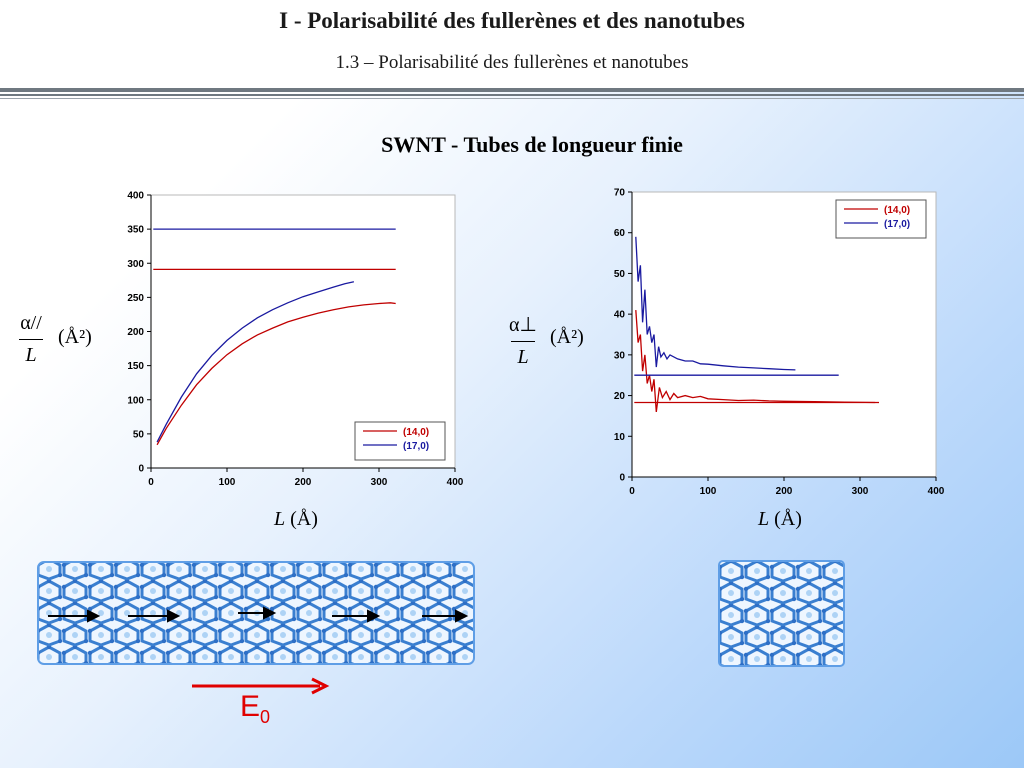  I want to click on y-tick-label: 200, so click(135, 332).